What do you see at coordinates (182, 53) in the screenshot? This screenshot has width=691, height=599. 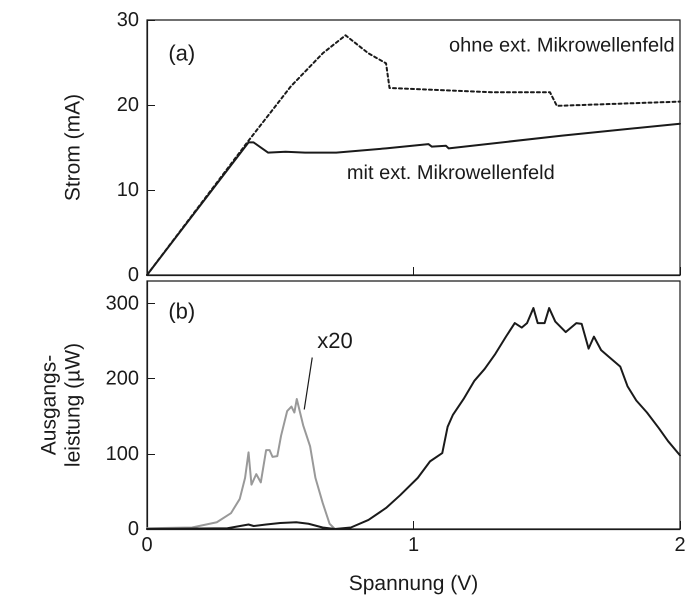 I see `annotation: (a)` at bounding box center [182, 53].